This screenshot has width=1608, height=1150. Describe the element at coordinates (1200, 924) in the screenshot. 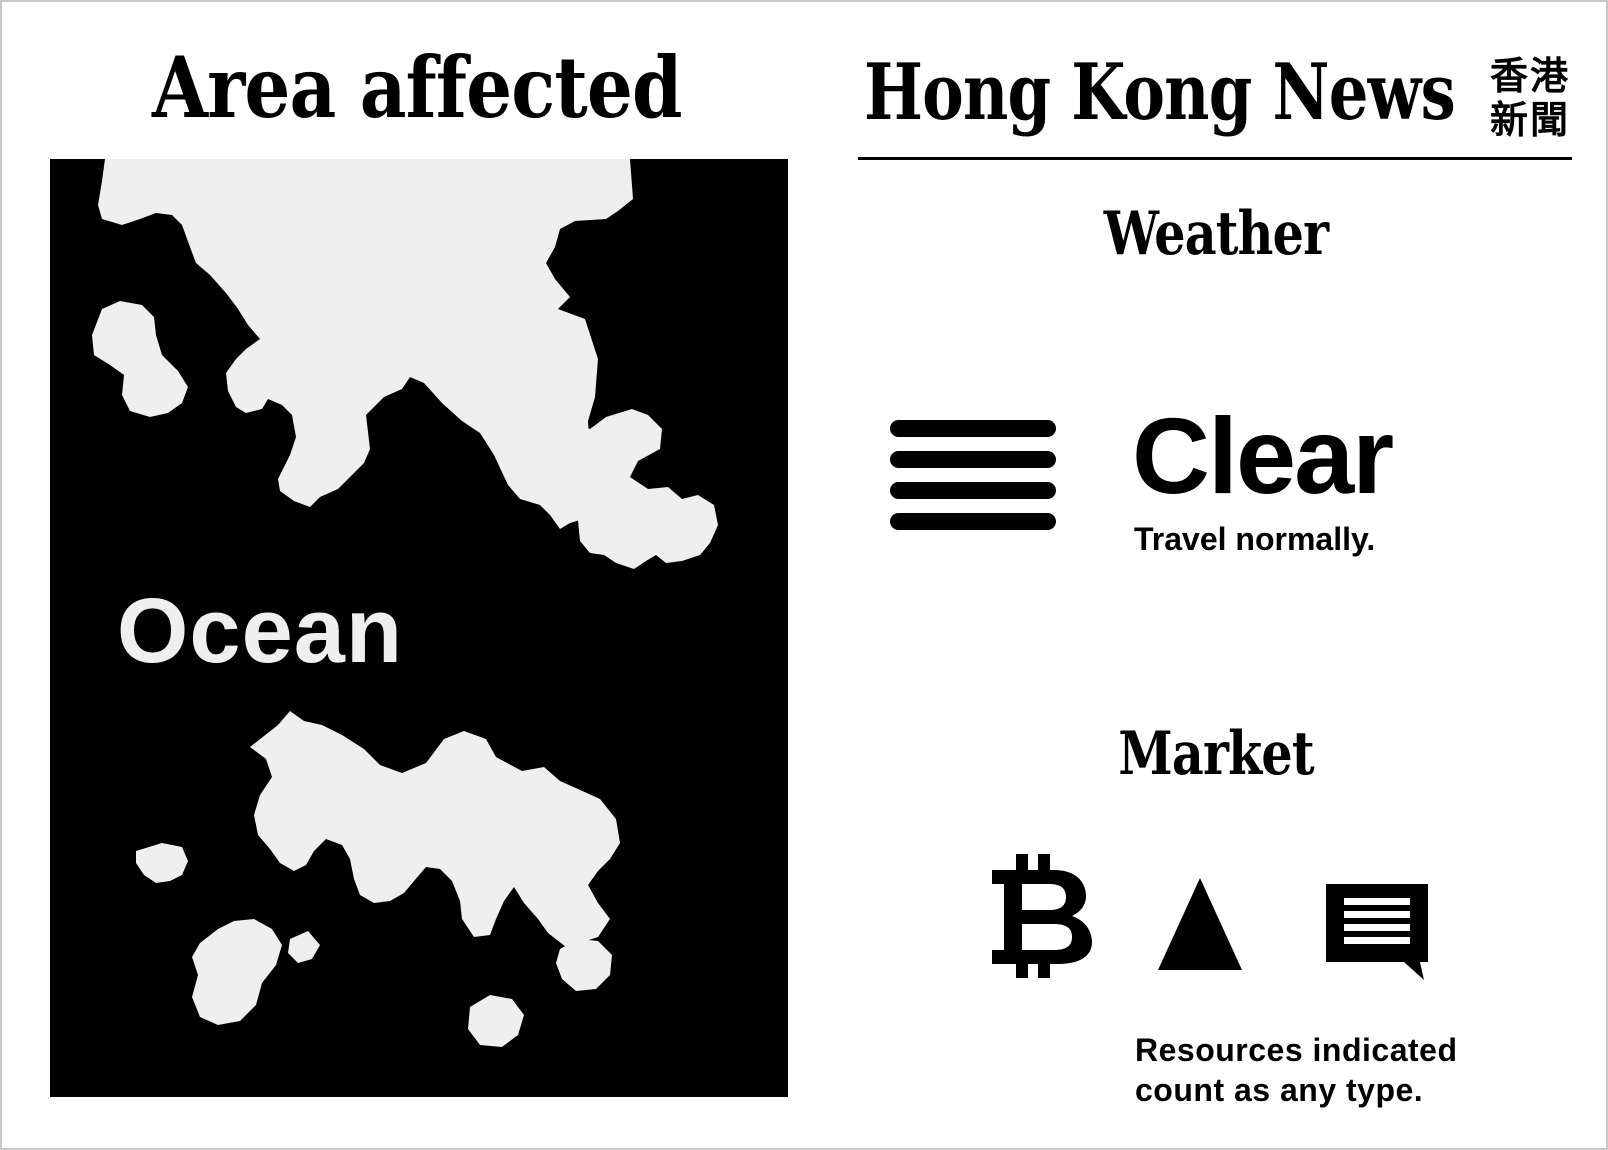

I see `triangle-icon` at that location.